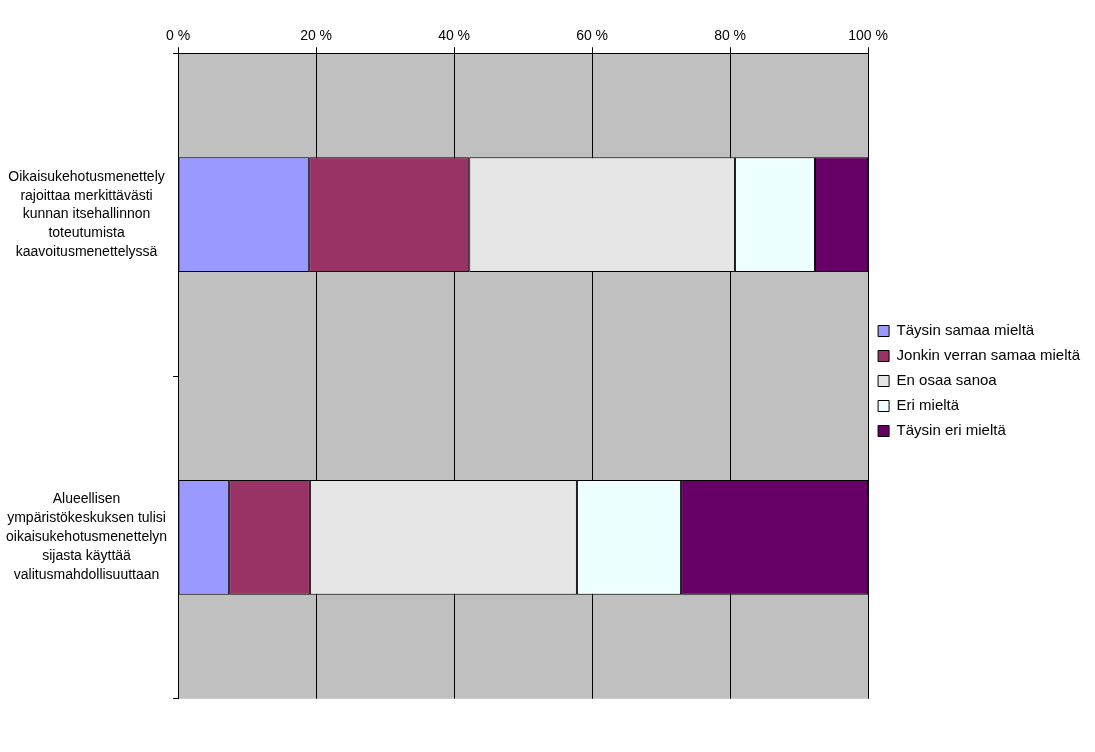  I want to click on y-tick-label: Oikaisukehotusmenettely rajoittaa merkittävästi kunnan itsehallinnon toteutumista kaavoitusmenettelyssä, so click(86, 213).